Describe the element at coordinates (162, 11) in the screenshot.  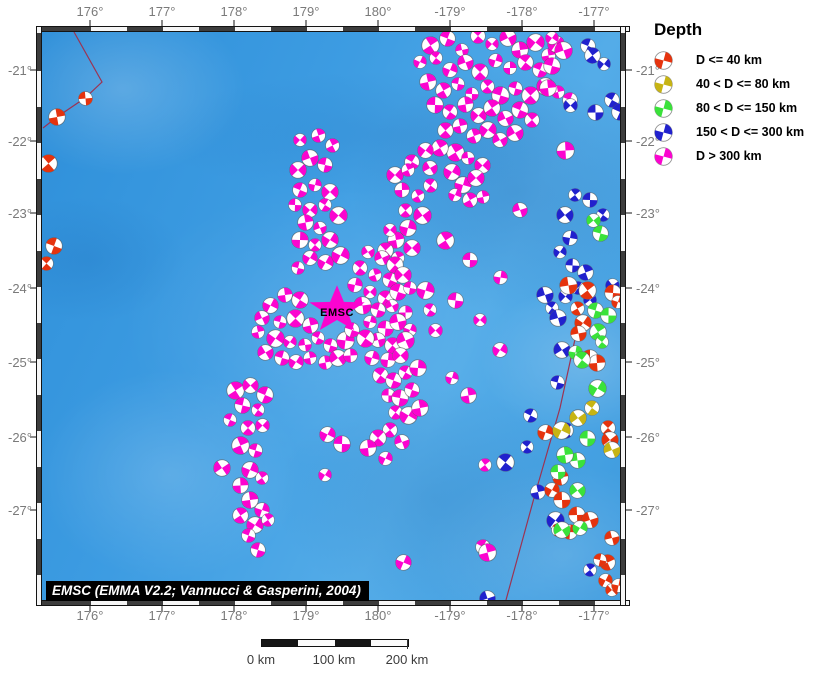
I see `lon-tick-label-top: 177°` at that location.